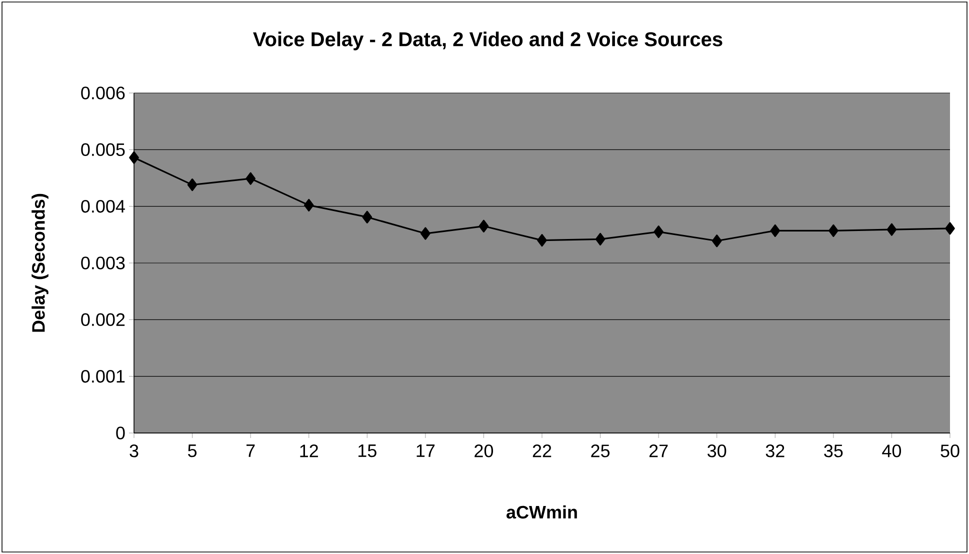 The width and height of the screenshot is (969, 554). What do you see at coordinates (103, 206) in the screenshot?
I see `y-tick-label: 0.004` at bounding box center [103, 206].